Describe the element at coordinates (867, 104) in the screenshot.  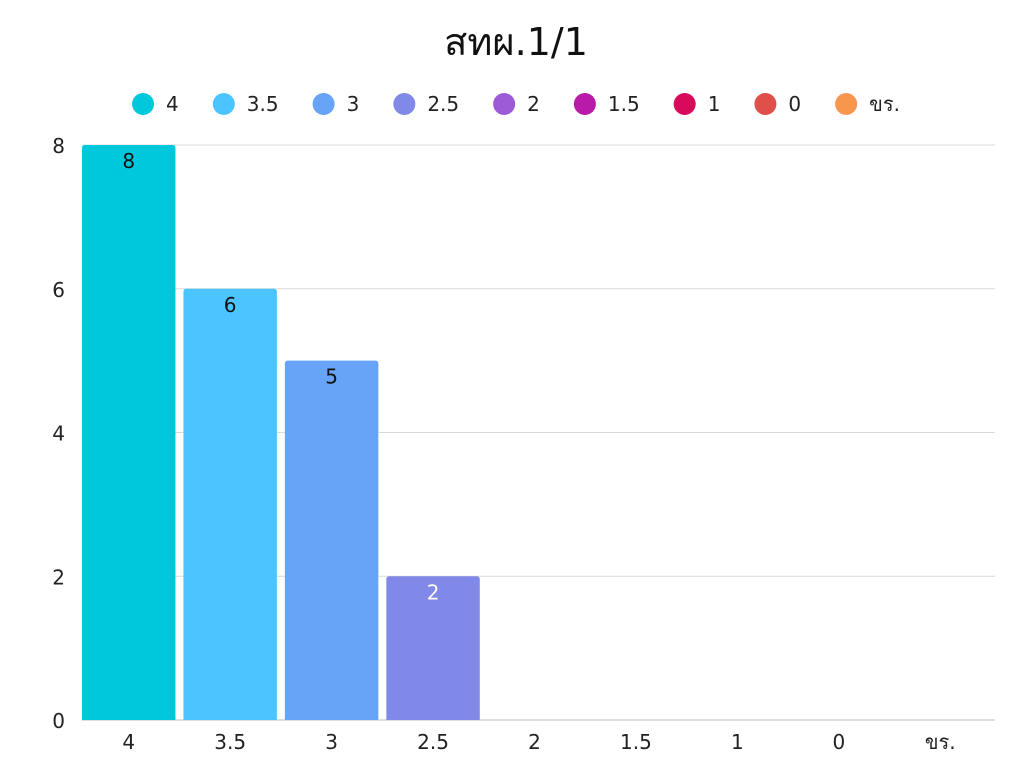
I see `legend-item: ขร.` at that location.